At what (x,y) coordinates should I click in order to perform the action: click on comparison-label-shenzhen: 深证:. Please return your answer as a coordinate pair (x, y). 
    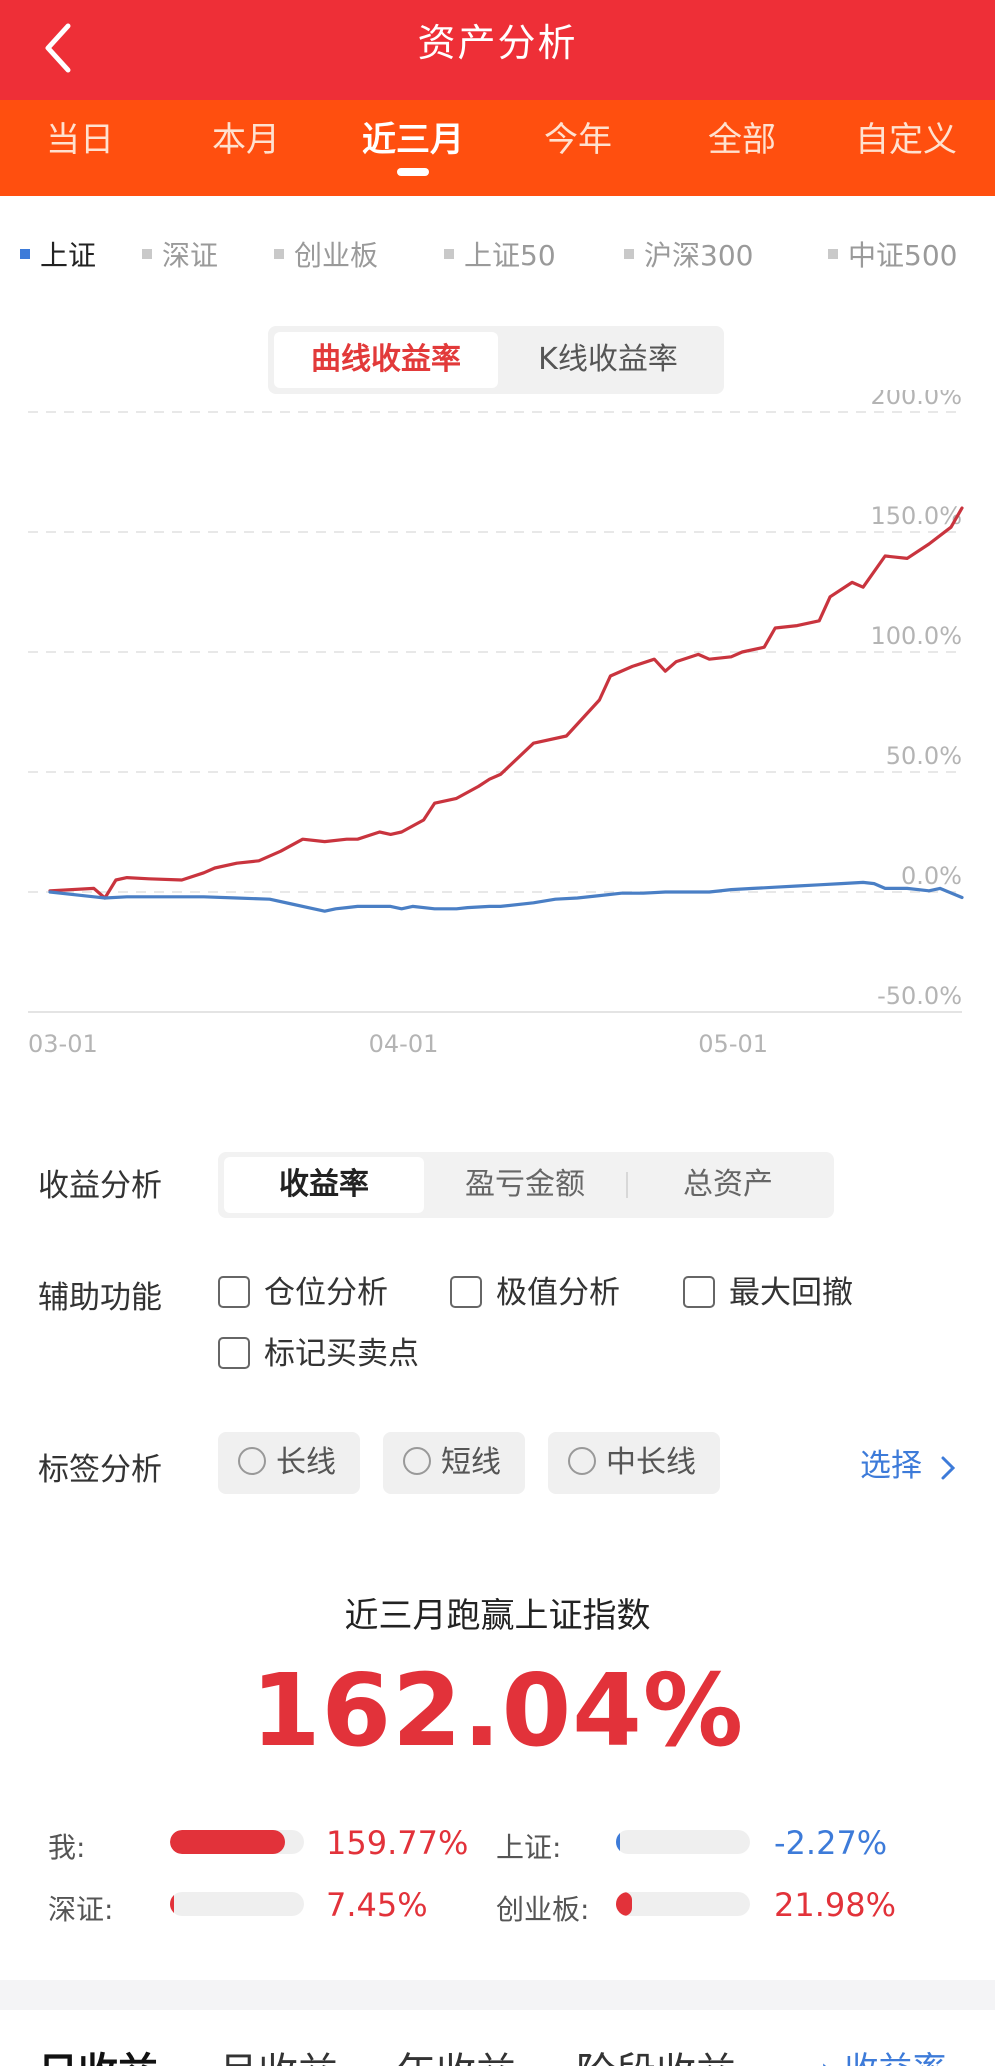
    Looking at the image, I should click on (81, 1909).